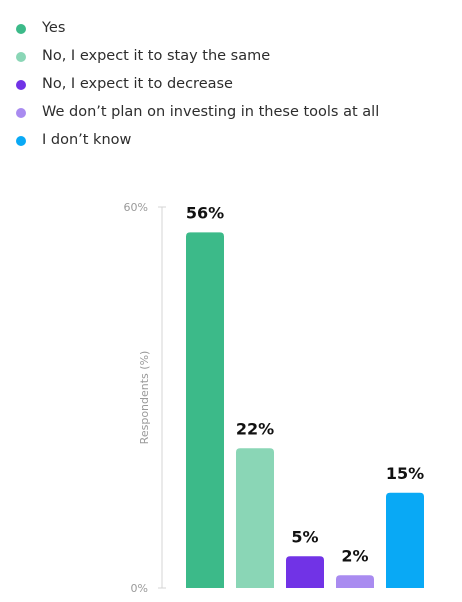 The height and width of the screenshot is (602, 462). I want to click on bar-value-label: 15%, so click(405, 473).